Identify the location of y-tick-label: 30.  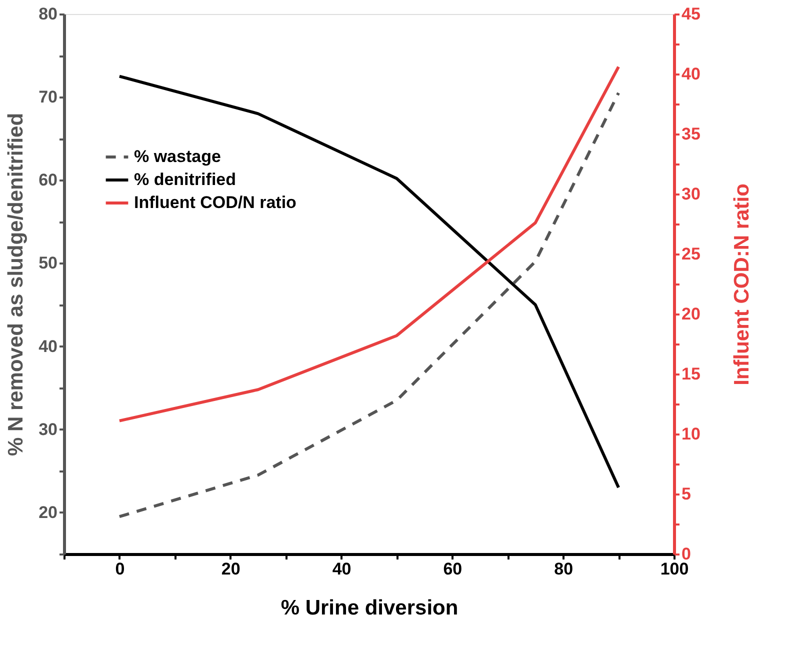
(48, 429).